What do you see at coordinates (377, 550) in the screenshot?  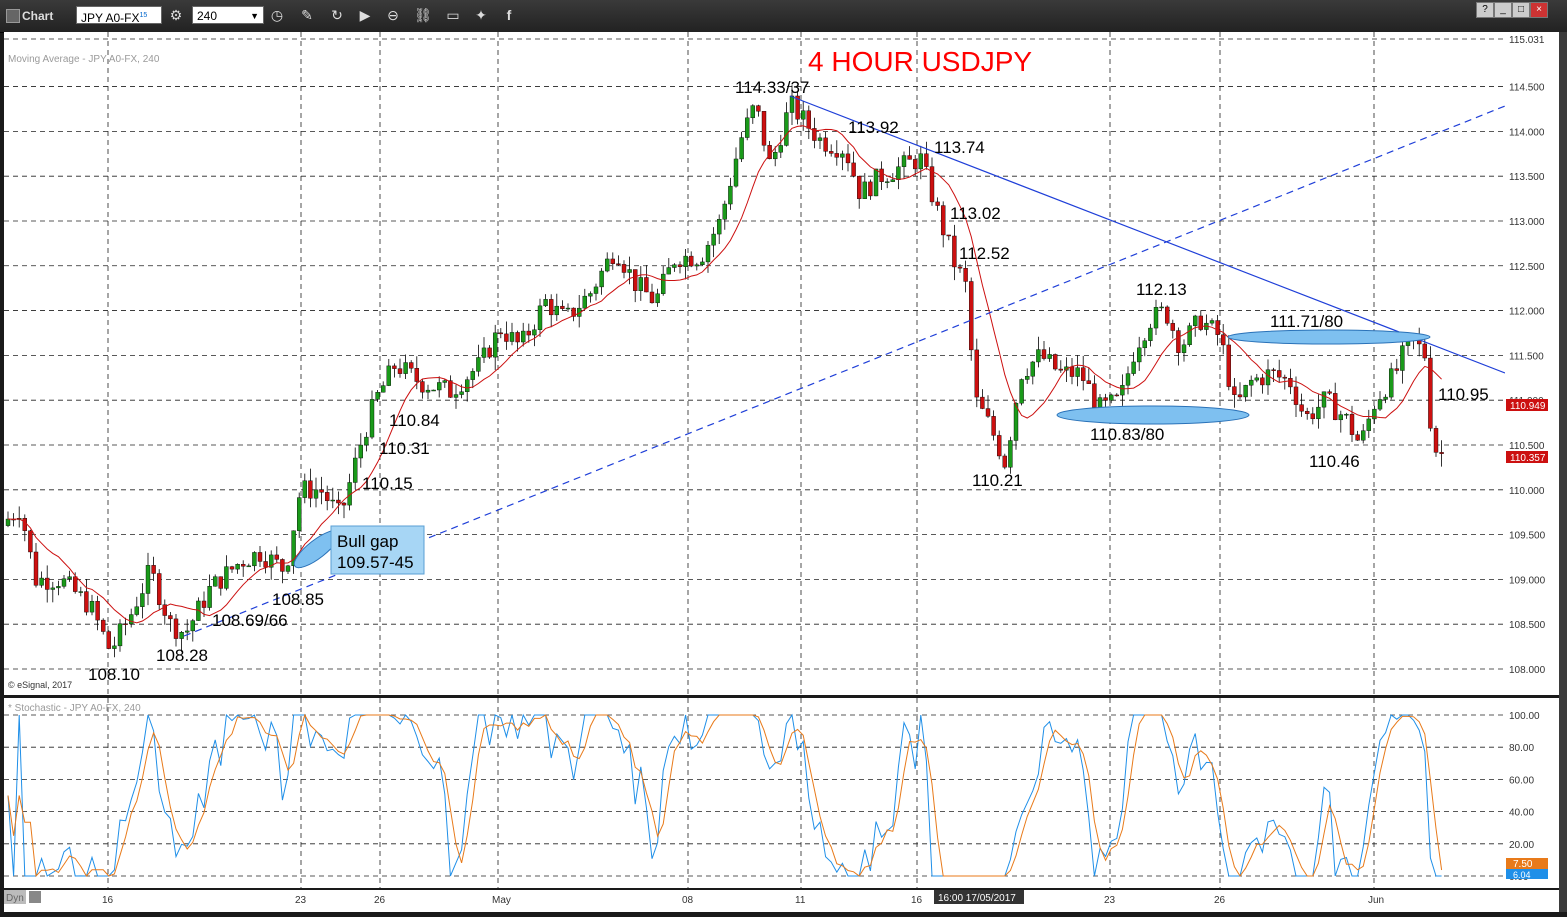 I see `bull-gap-box` at bounding box center [377, 550].